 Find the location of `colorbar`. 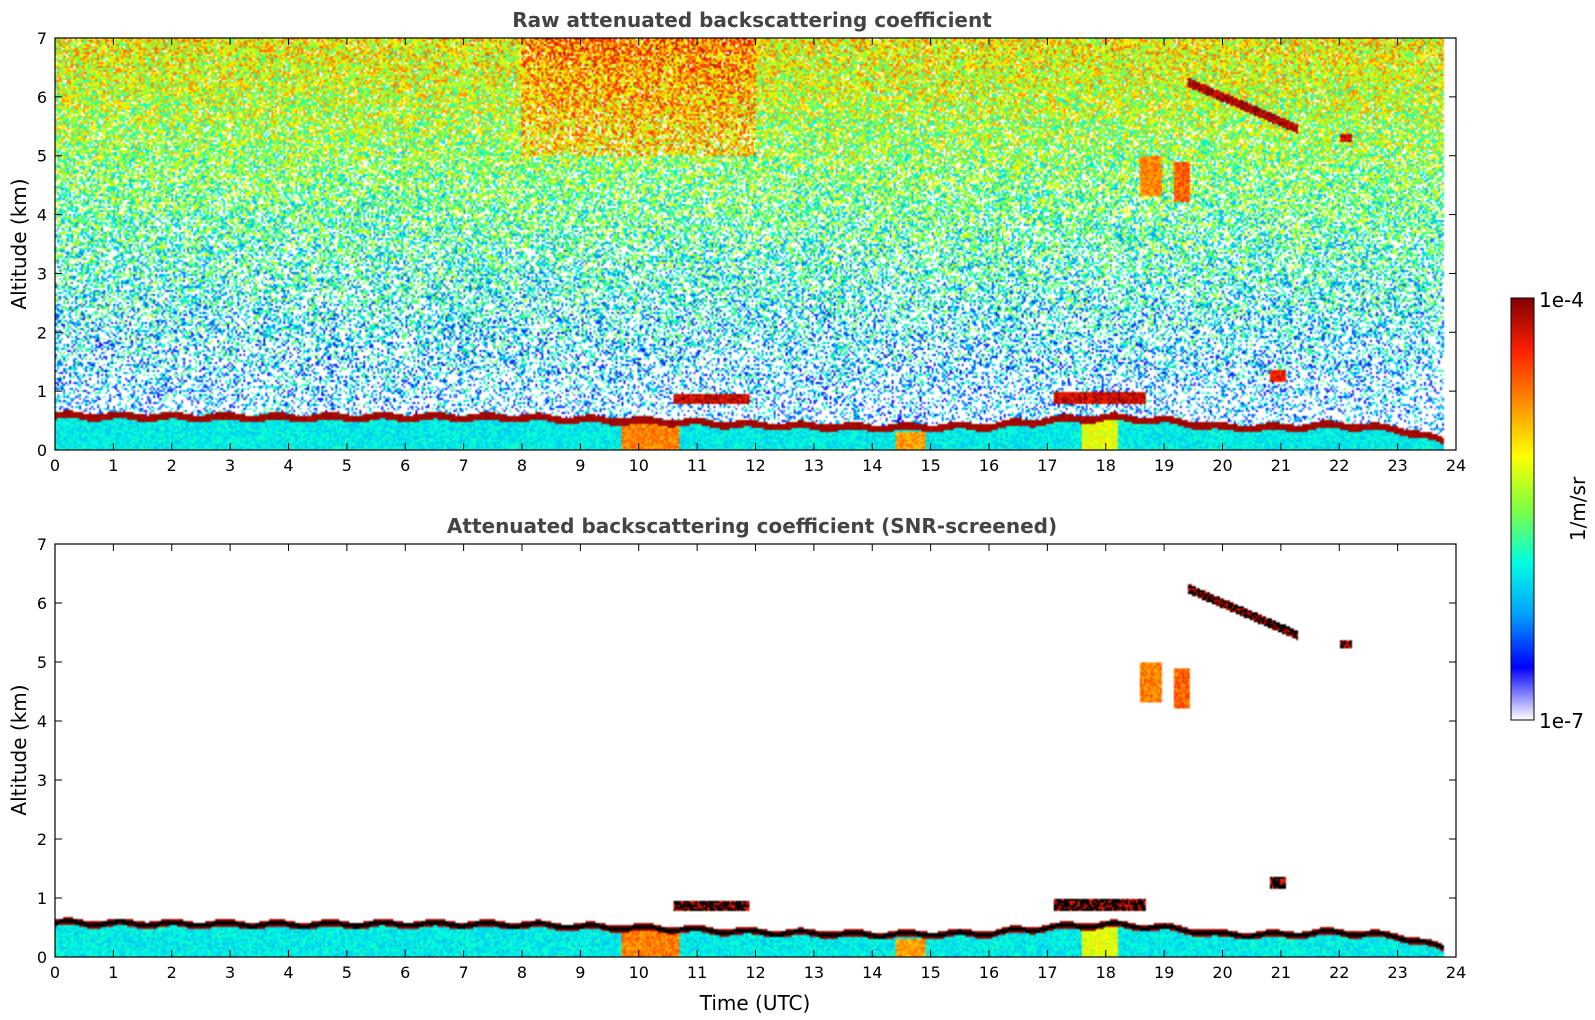

colorbar is located at coordinates (1522, 509).